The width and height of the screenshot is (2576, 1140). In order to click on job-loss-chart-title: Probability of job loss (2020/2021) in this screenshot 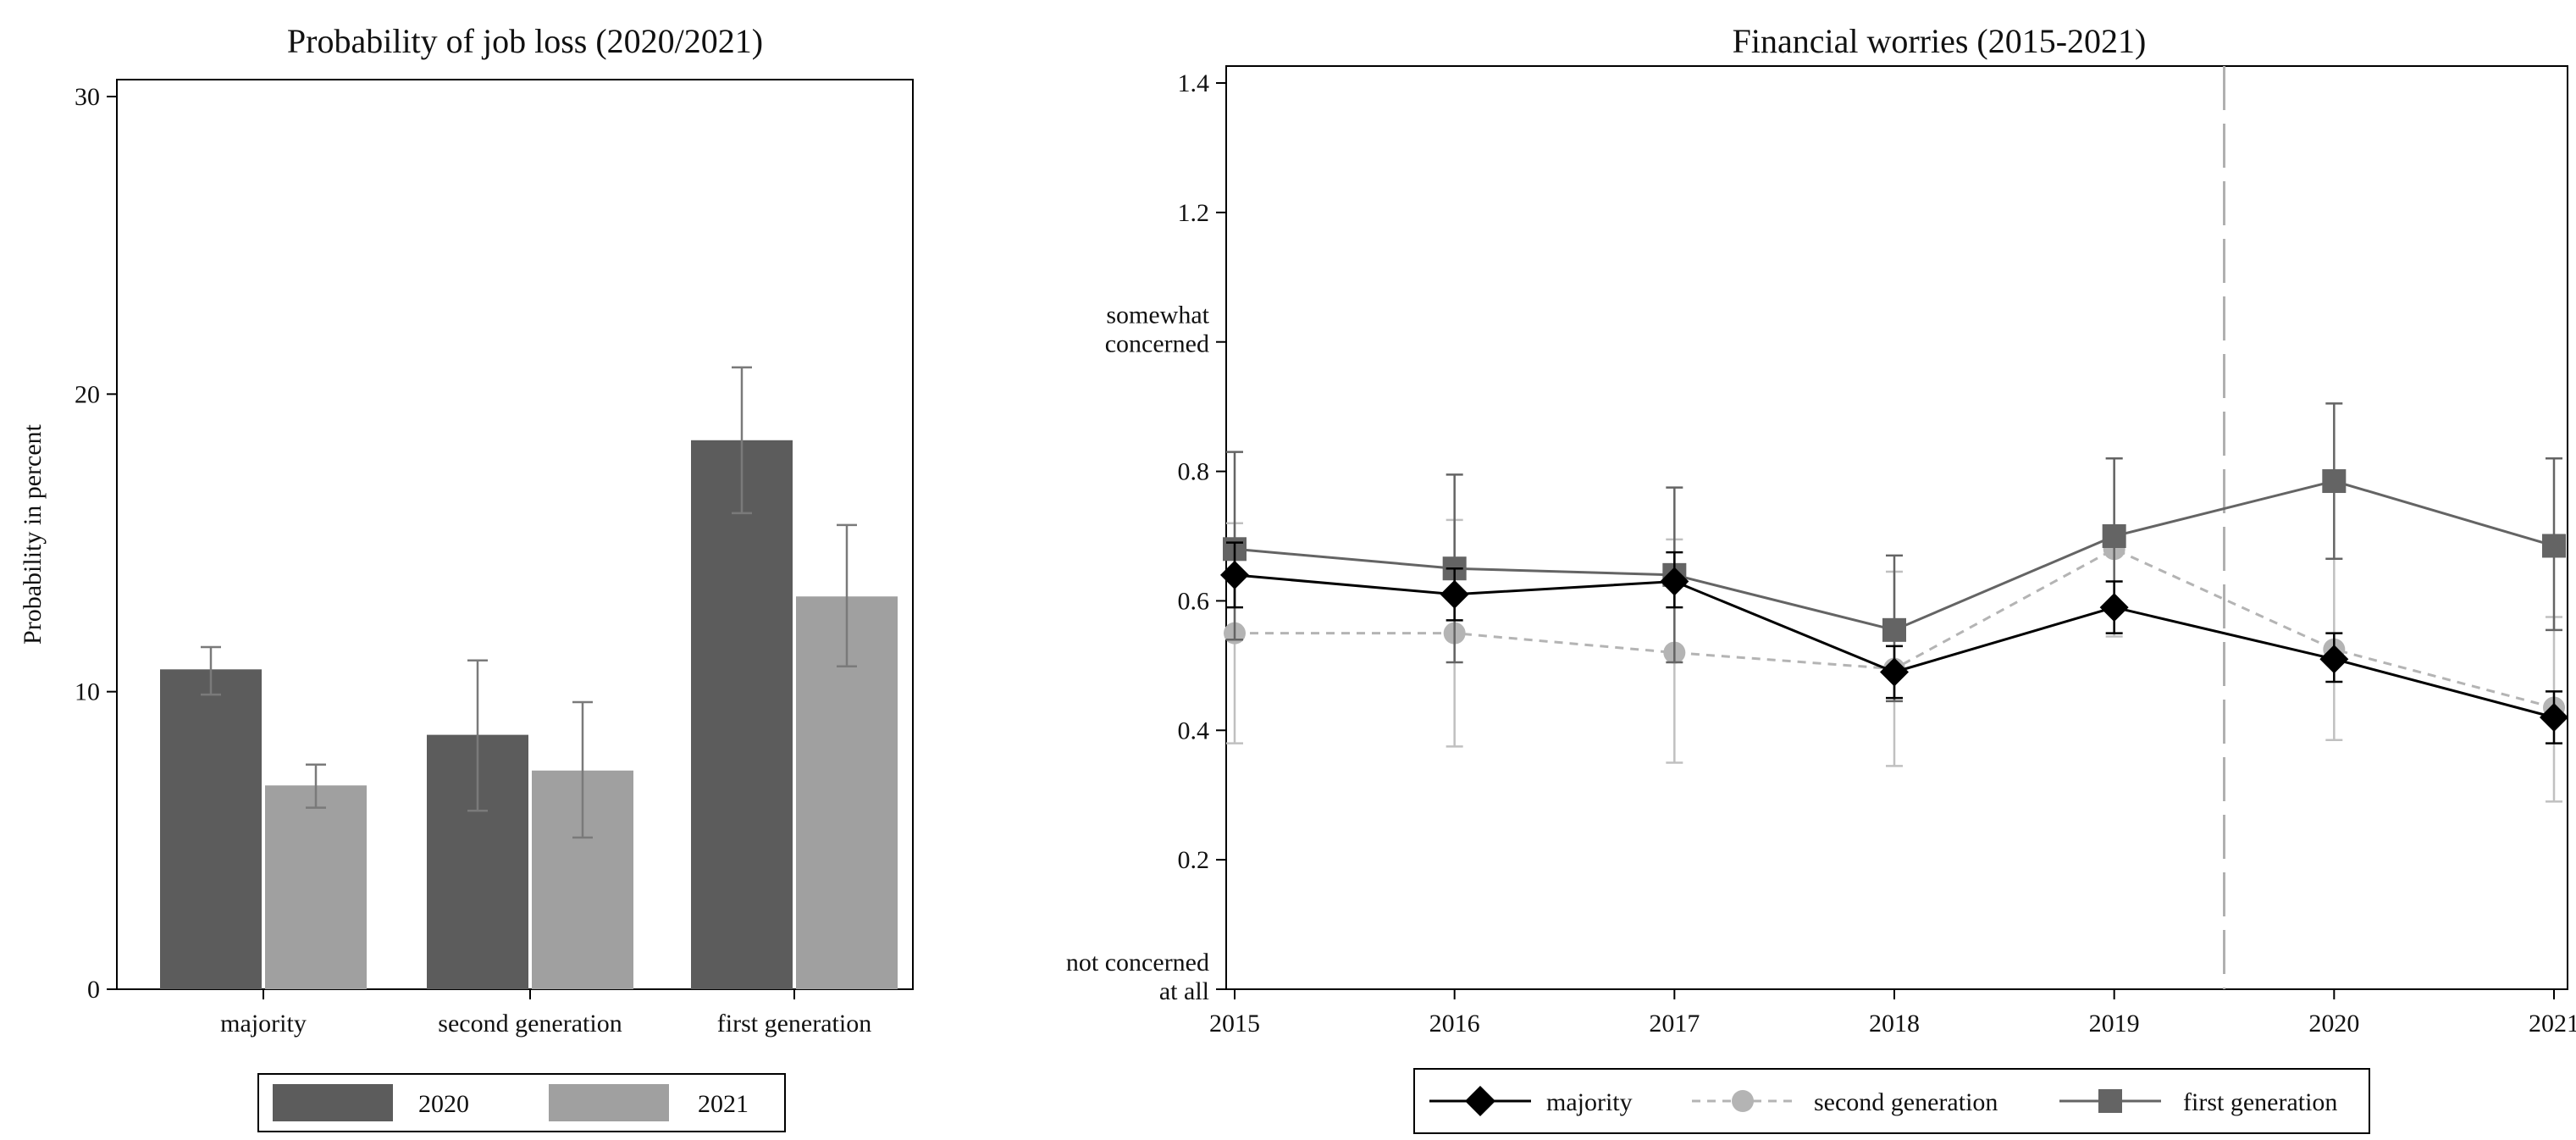, I will do `click(525, 41)`.